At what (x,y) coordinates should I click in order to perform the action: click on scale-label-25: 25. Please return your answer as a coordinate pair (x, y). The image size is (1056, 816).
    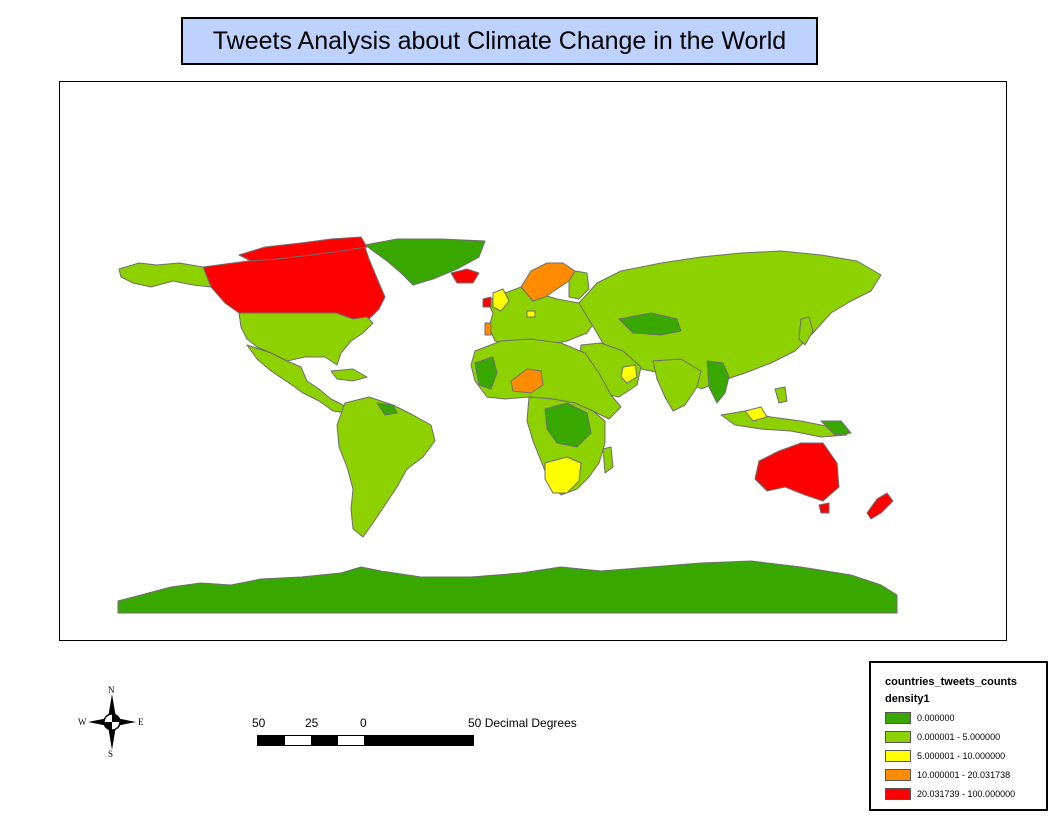
    Looking at the image, I should click on (312, 723).